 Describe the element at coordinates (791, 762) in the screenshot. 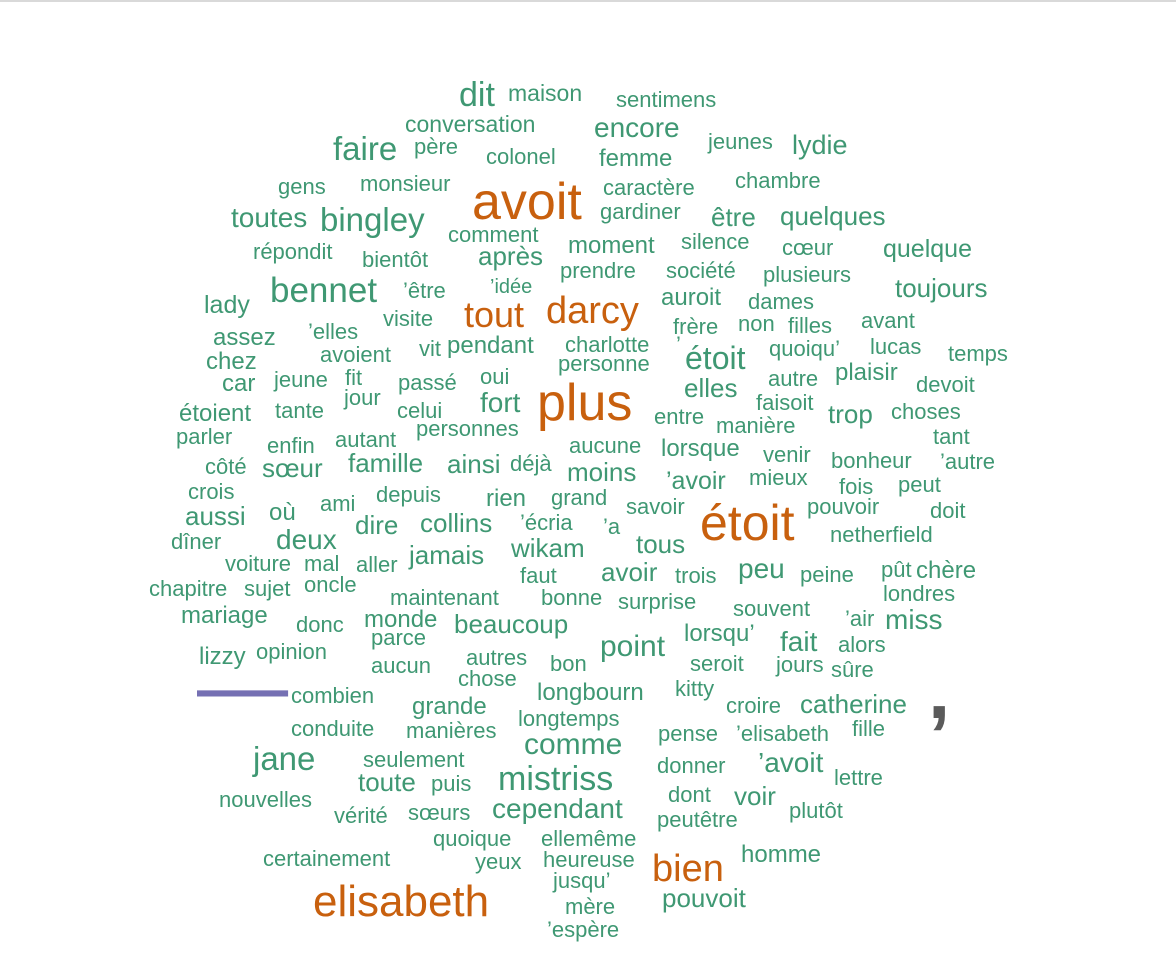

I see `word-avoit-173: ’avoit` at that location.